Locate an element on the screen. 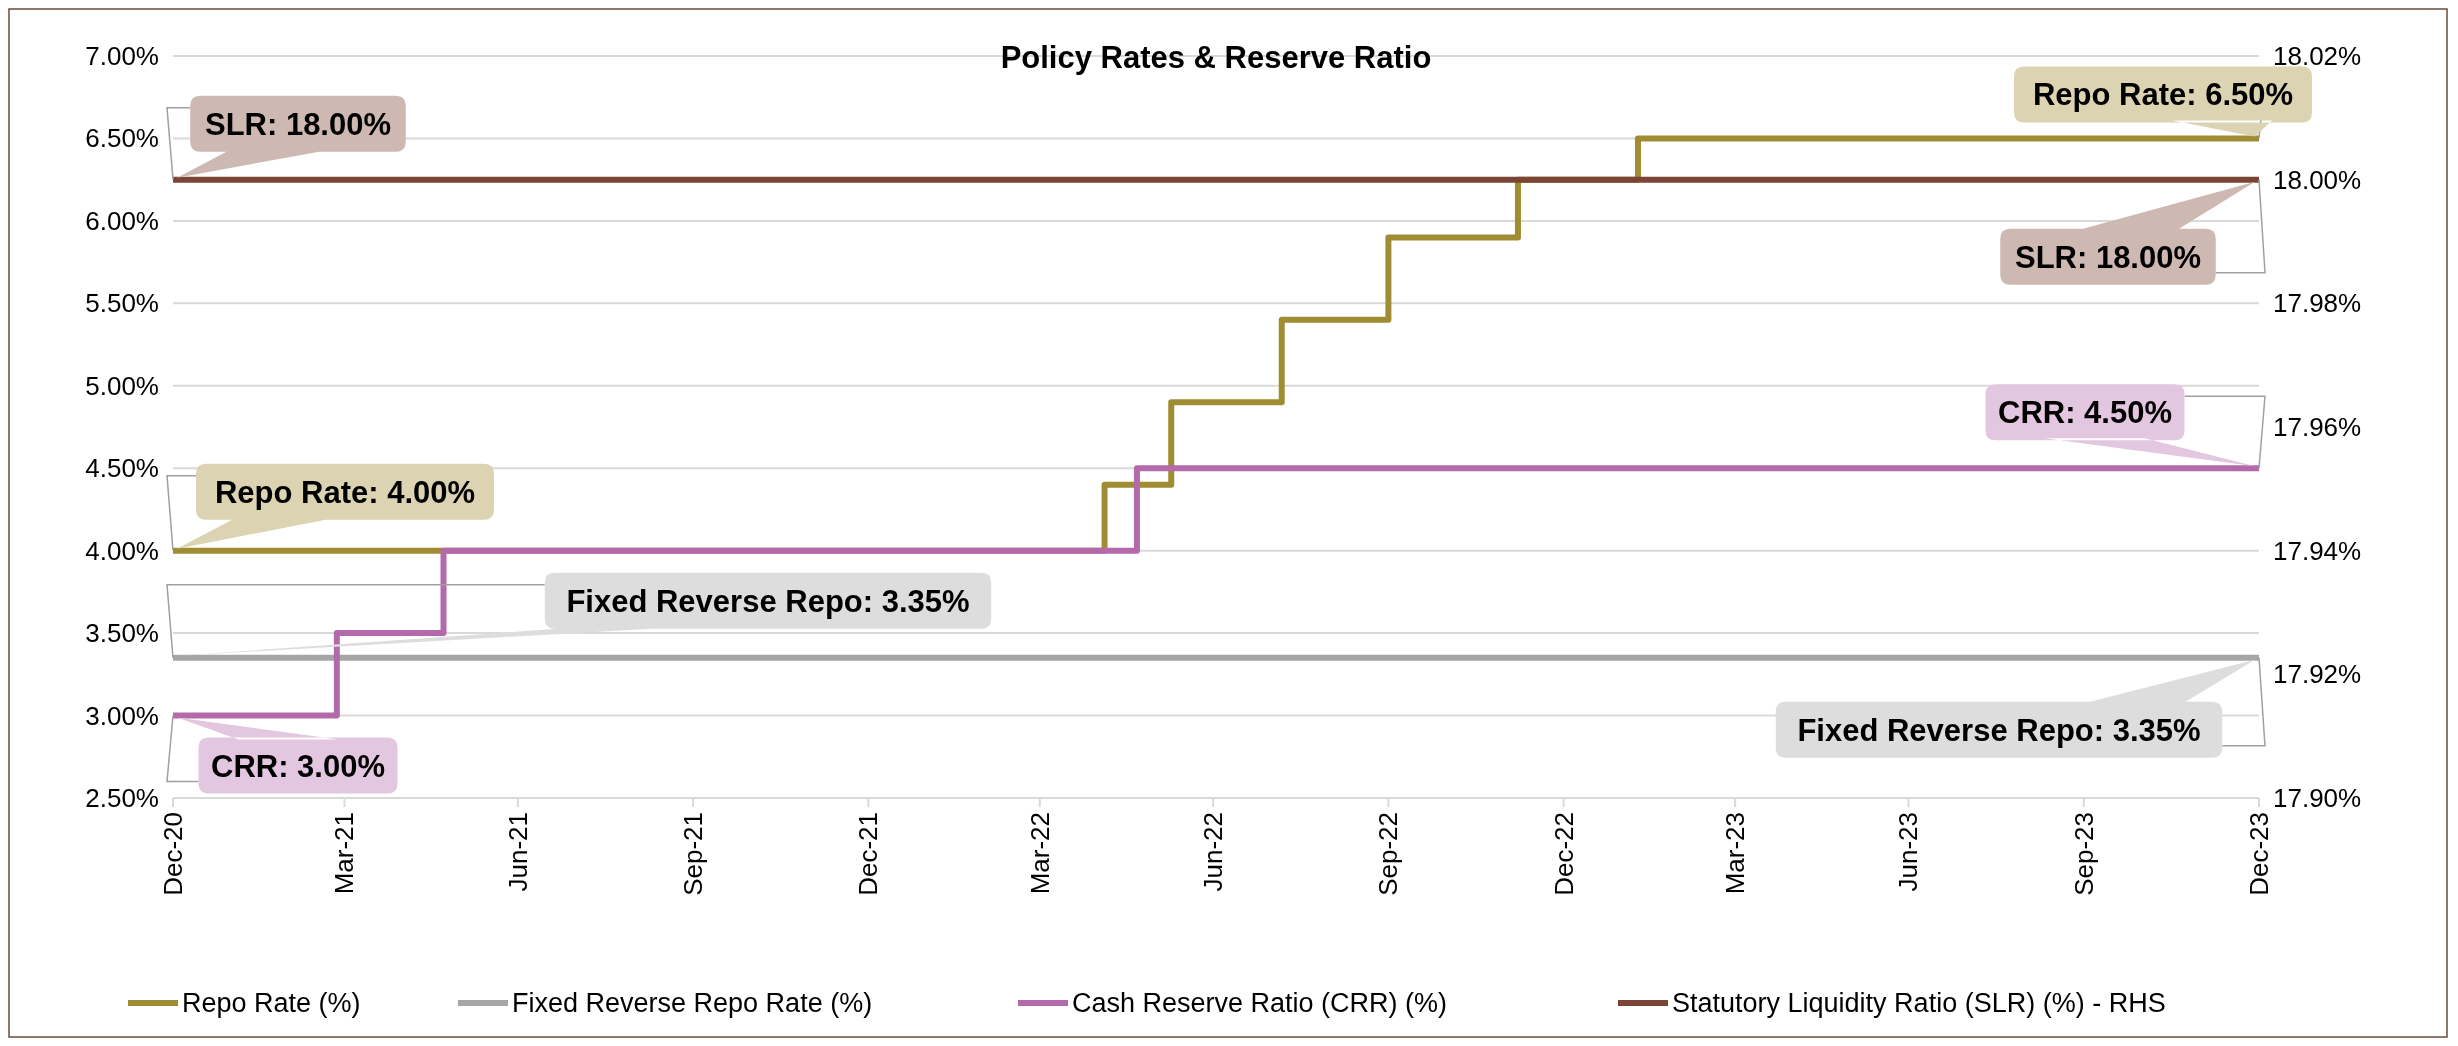 The image size is (2458, 1046). annotation: Repo Rate: 4.00% is located at coordinates (345, 492).